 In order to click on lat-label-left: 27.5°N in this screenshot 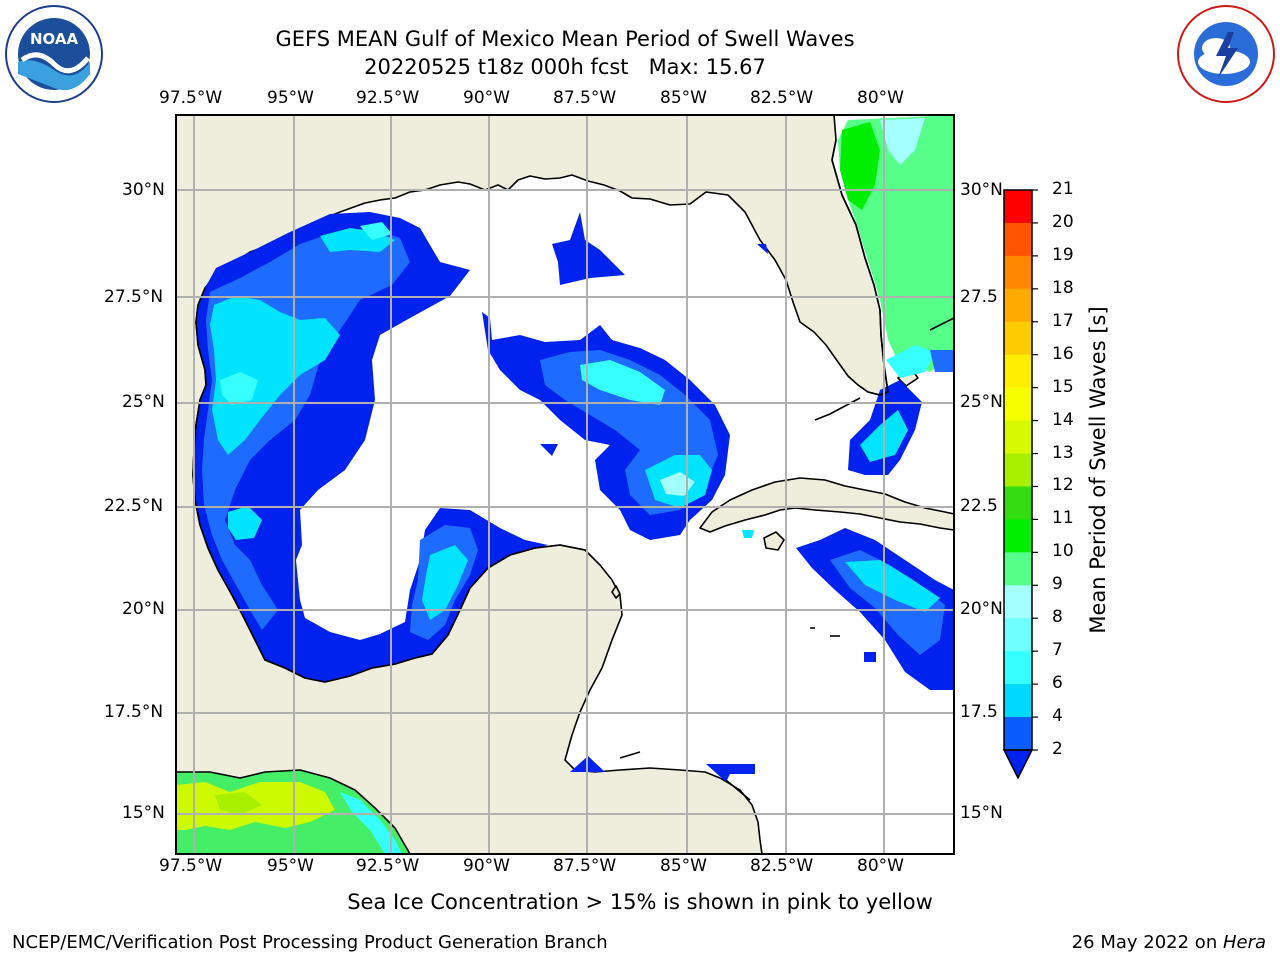, I will do `click(134, 297)`.